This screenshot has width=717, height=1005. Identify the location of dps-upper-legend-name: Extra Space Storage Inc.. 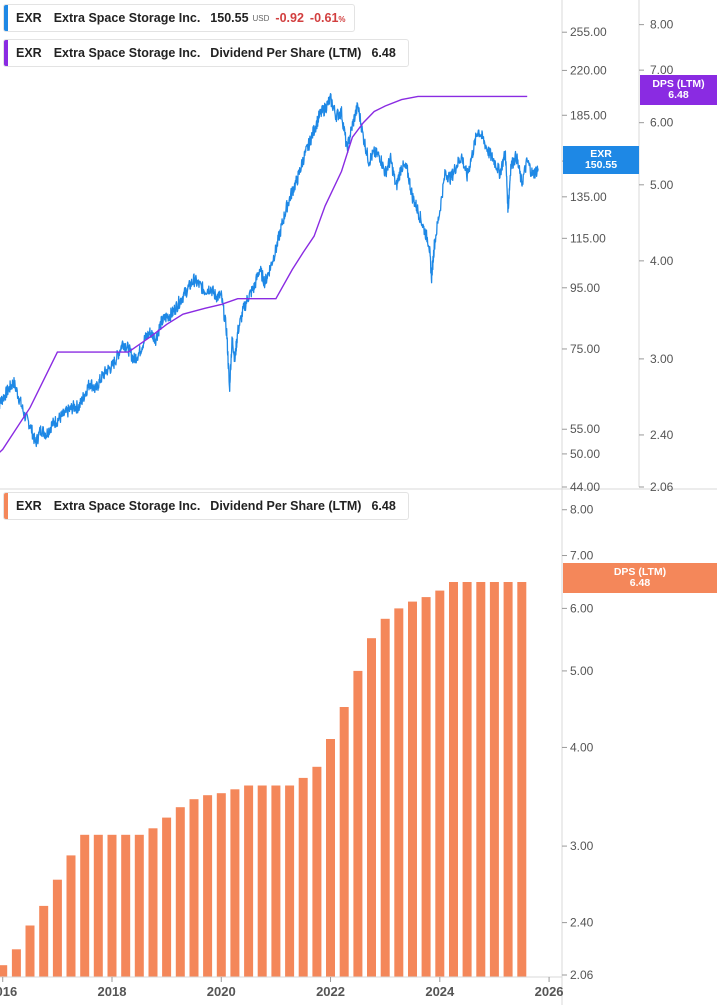
(127, 53).